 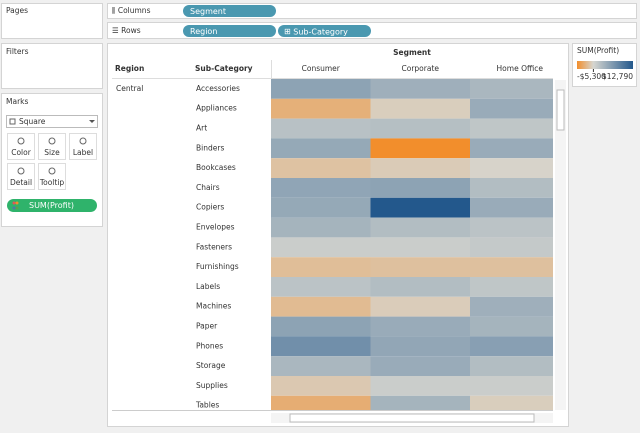 I want to click on row-label: Accessories, so click(x=218, y=88).